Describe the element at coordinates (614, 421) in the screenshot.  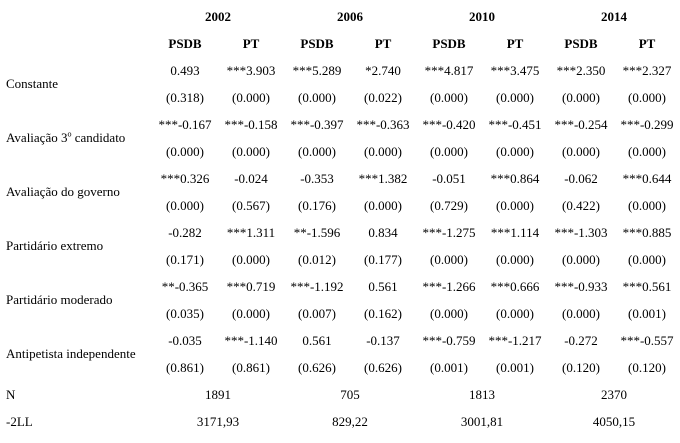
I see `summary-value-cell: 4050,15` at that location.